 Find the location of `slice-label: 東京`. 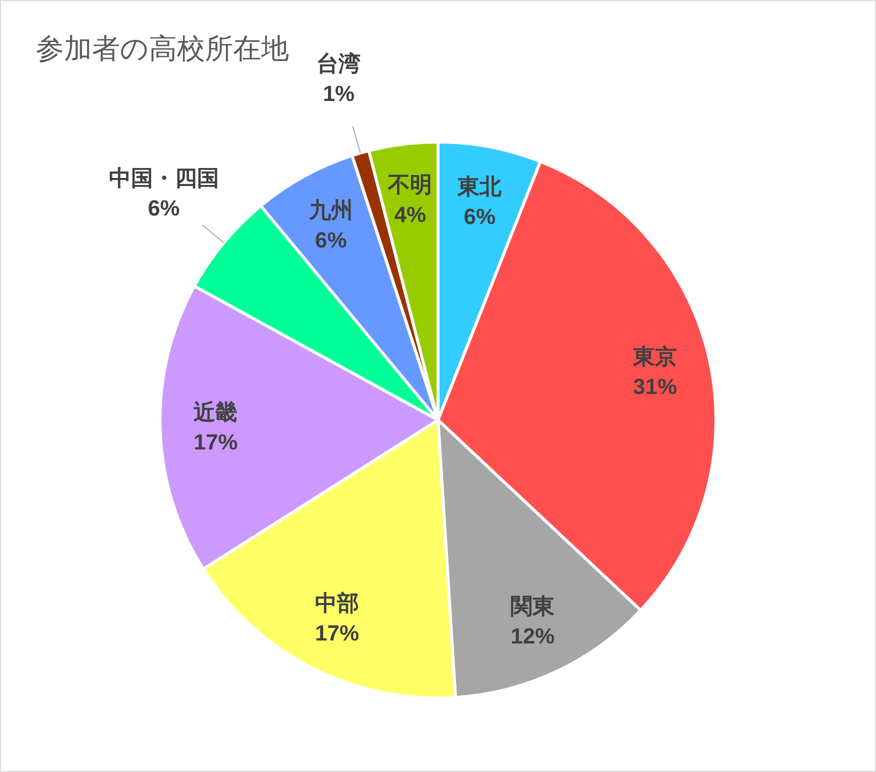

slice-label: 東京 is located at coordinates (655, 356).